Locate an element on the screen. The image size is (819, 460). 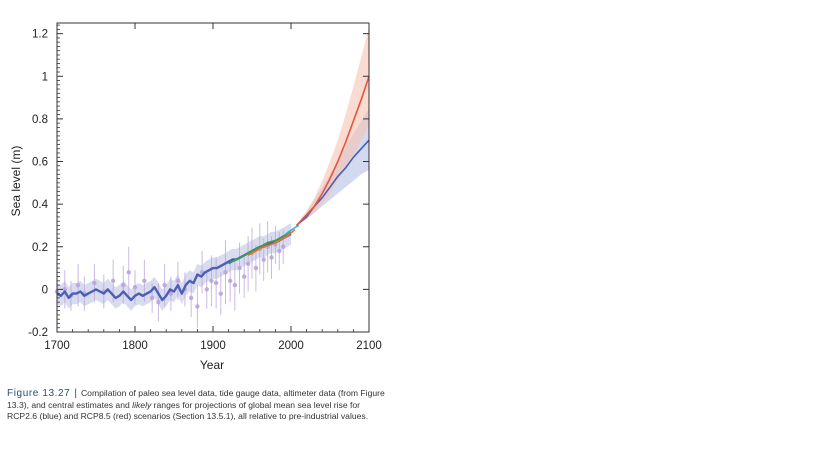
rcp85_projection-line is located at coordinates (332, 151).